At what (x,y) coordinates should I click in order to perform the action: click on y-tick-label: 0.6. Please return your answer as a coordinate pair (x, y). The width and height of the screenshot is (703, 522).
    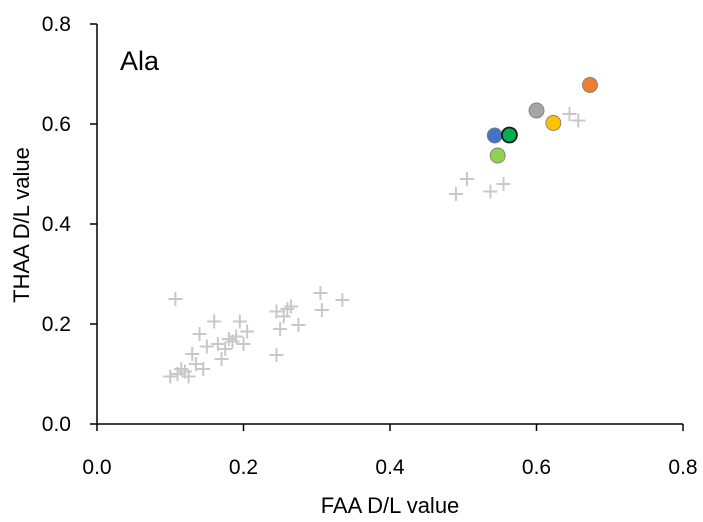
    Looking at the image, I should click on (56, 124).